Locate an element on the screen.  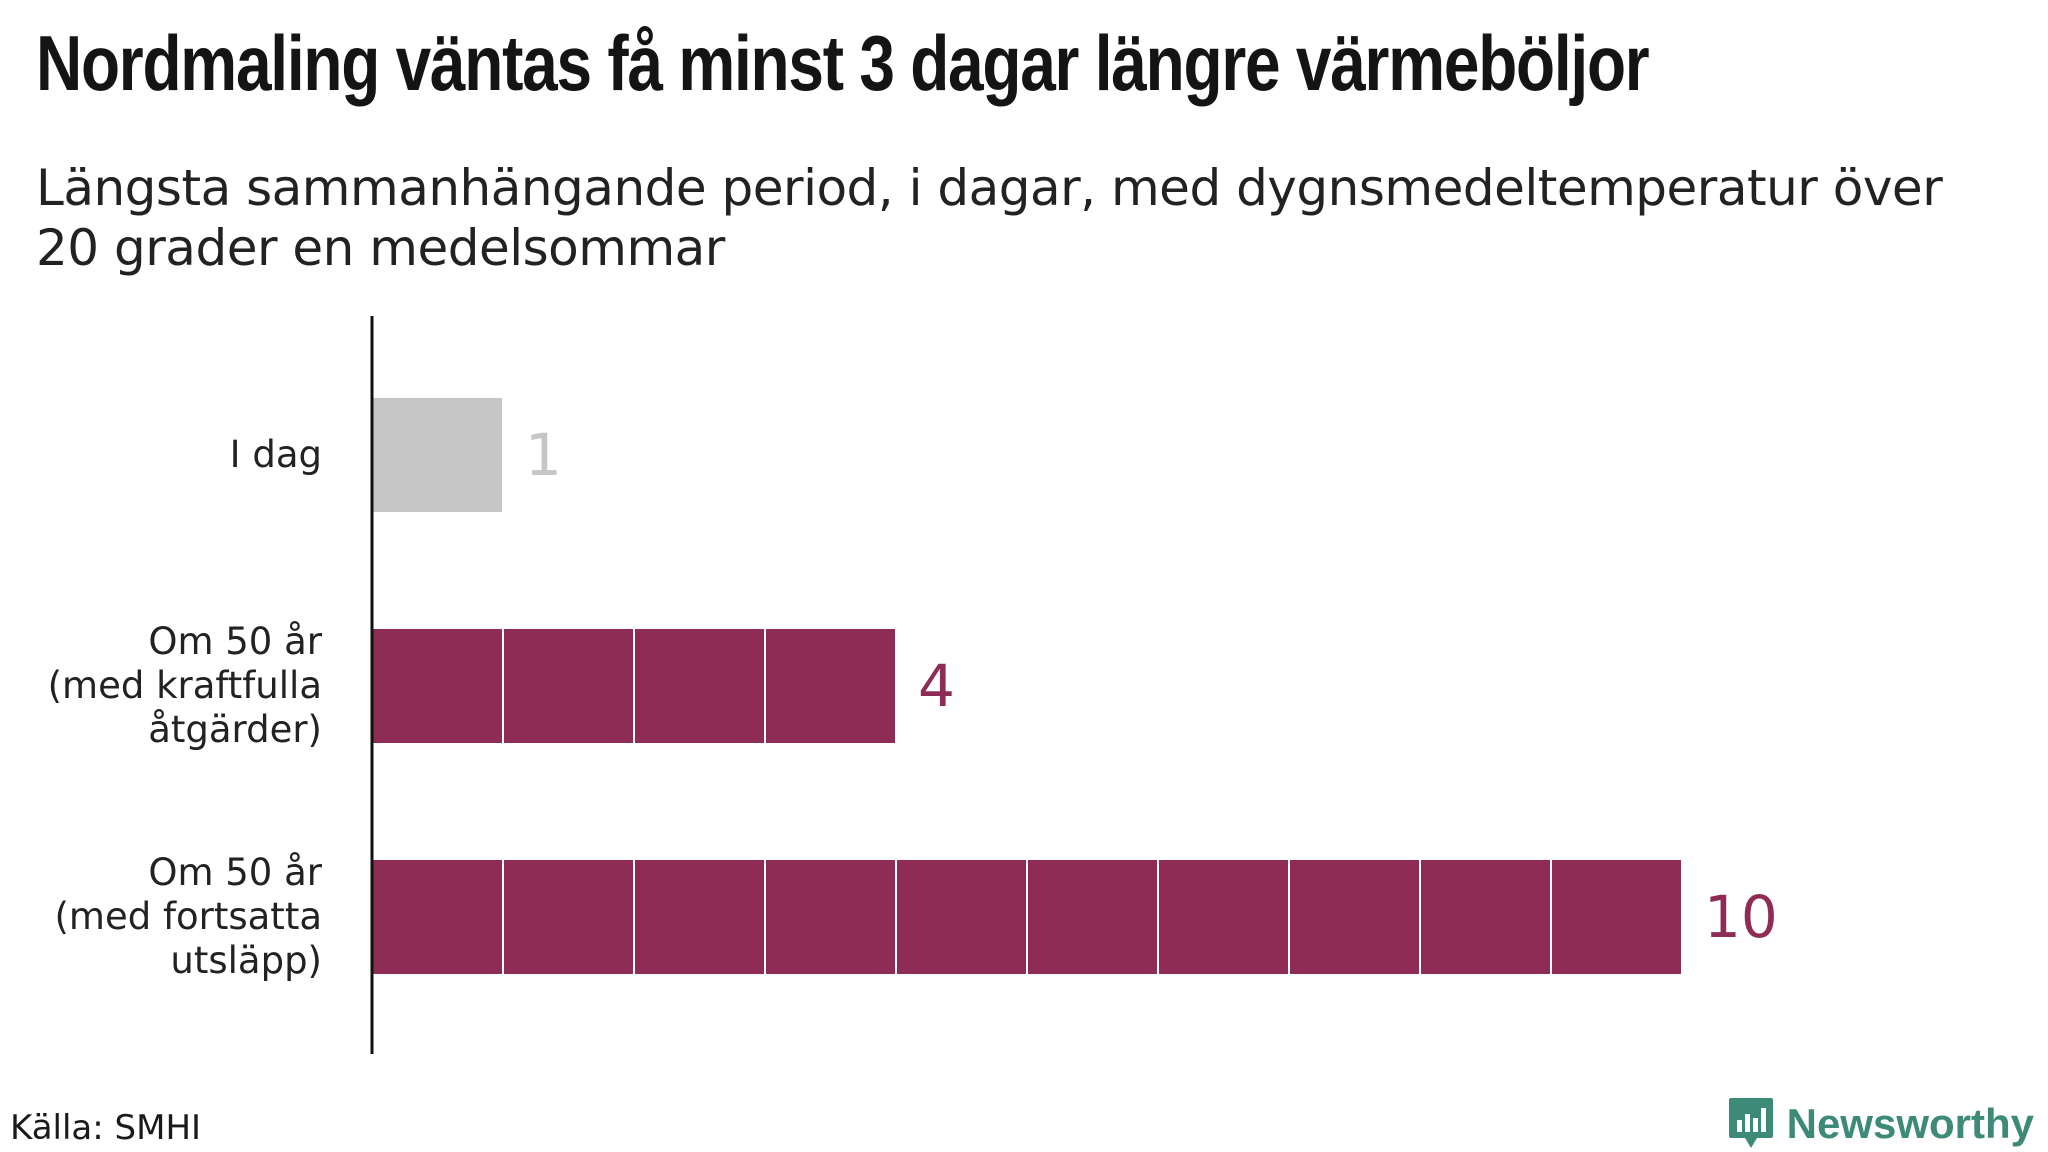
brand-logo: Newsworthy is located at coordinates (1880, 1124).